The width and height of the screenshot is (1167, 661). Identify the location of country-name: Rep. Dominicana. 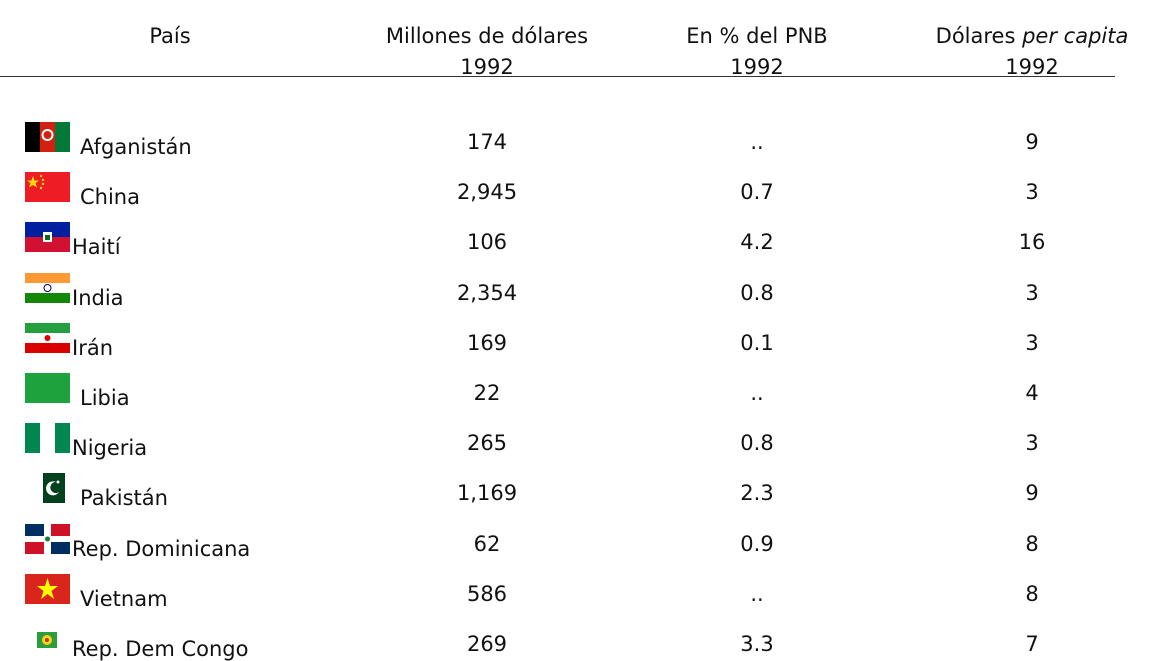
(161, 548).